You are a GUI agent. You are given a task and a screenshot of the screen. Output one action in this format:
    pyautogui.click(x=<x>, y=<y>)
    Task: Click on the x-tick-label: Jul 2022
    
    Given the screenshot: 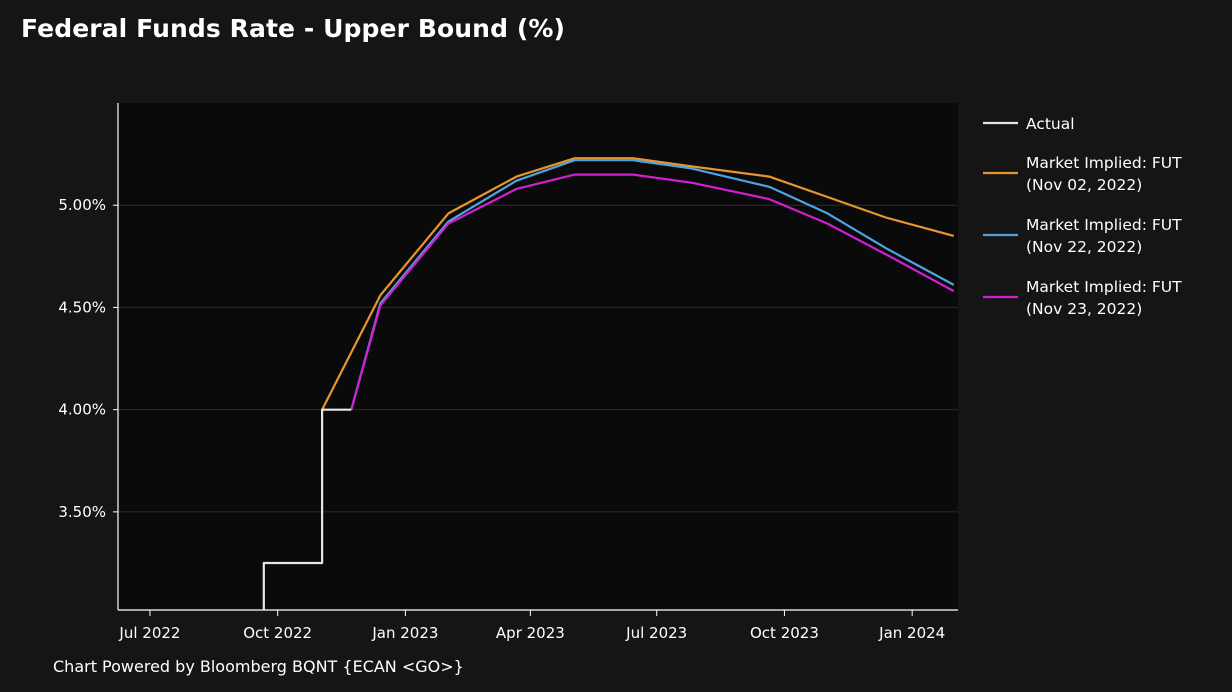 What is the action you would take?
    pyautogui.click(x=149, y=633)
    